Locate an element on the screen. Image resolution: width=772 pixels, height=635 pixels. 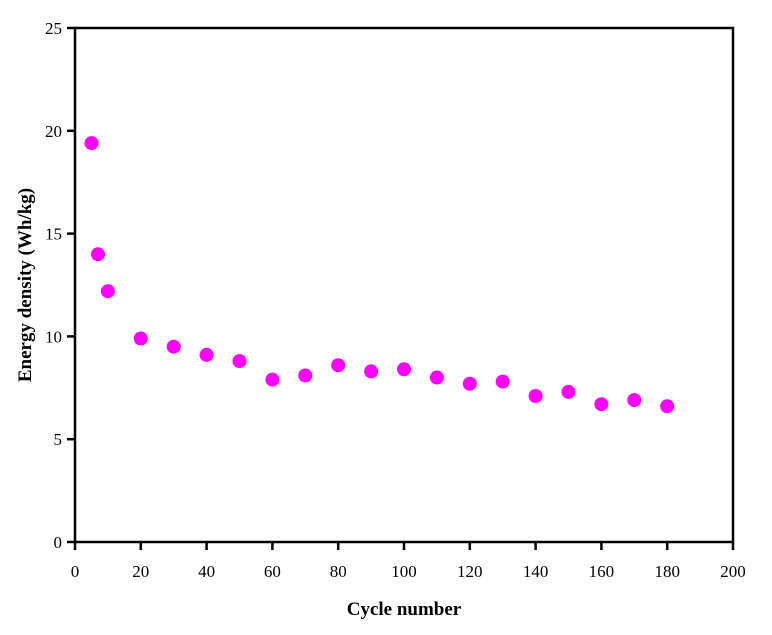
x-tick-label: 160 is located at coordinates (602, 571).